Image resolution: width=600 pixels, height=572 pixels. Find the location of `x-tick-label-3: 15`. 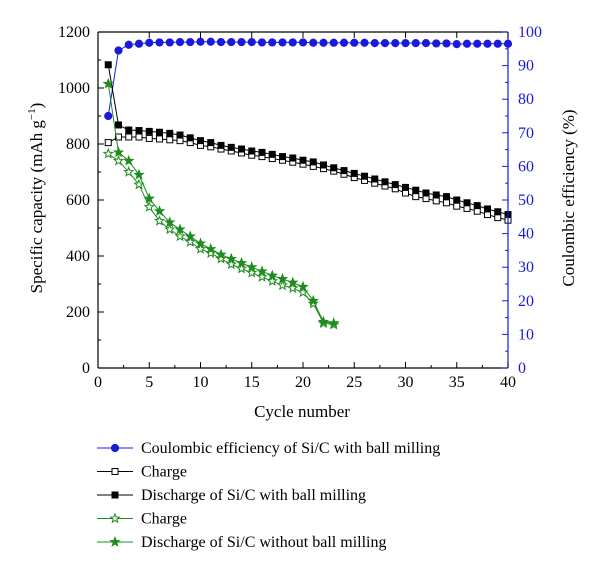

x-tick-label-3: 15 is located at coordinates (252, 382).